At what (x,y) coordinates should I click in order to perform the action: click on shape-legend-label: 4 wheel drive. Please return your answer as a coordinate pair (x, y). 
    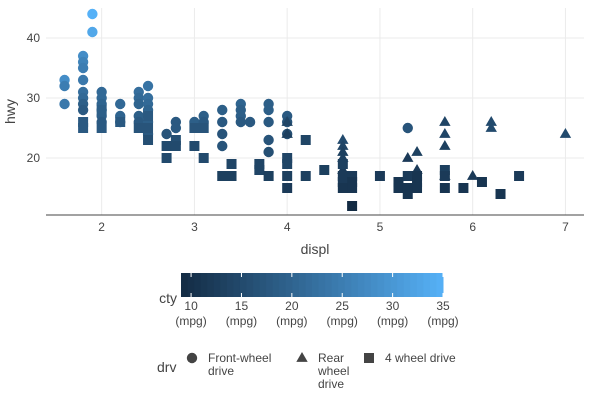
    Looking at the image, I should click on (420, 358).